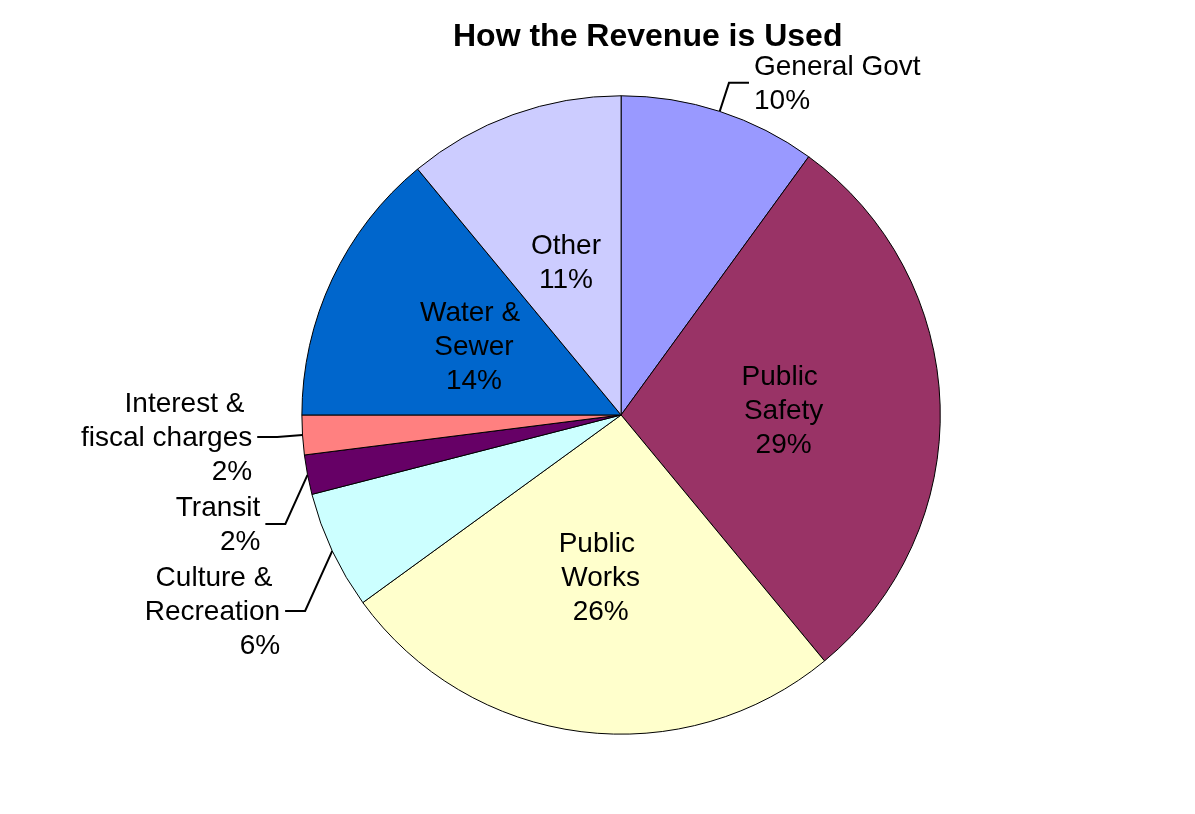  Describe the element at coordinates (837, 66) in the screenshot. I see `slice-label: General Govt` at that location.